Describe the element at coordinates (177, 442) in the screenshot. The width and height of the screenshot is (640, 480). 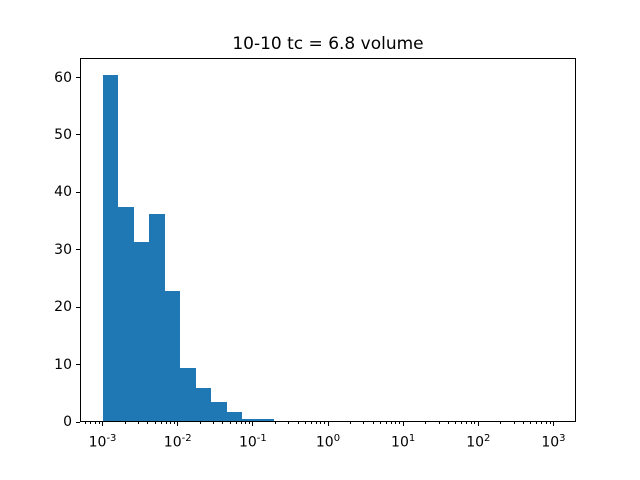
I see `x-tick-label: 10⁻²` at that location.